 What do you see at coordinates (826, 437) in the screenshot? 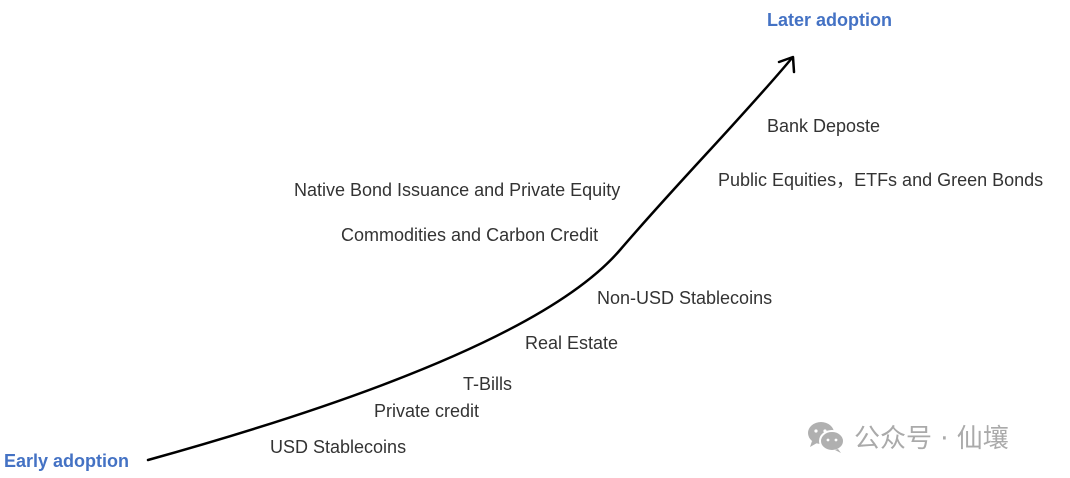
I see `wechat-icon` at bounding box center [826, 437].